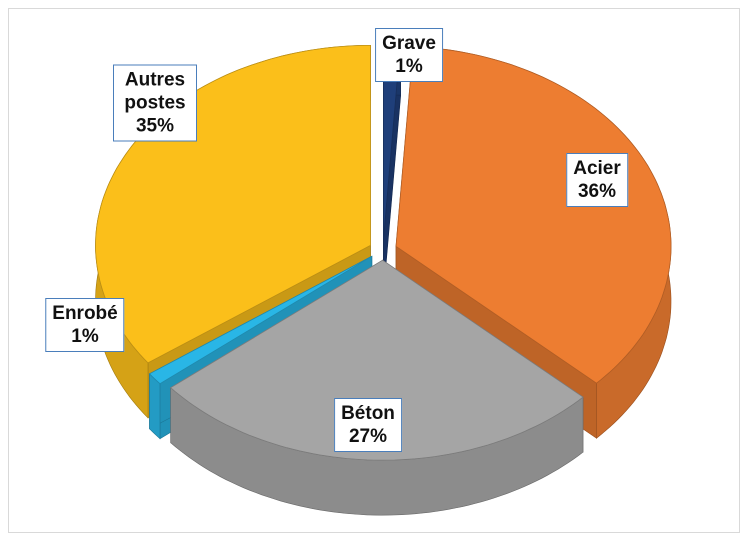 The height and width of the screenshot is (542, 747). I want to click on label-name: Autres postes, so click(155, 91).